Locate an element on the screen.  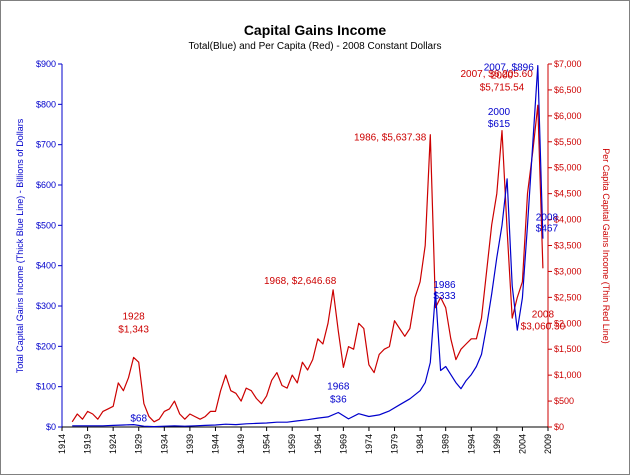
data-annotation: $36 is located at coordinates (338, 400).